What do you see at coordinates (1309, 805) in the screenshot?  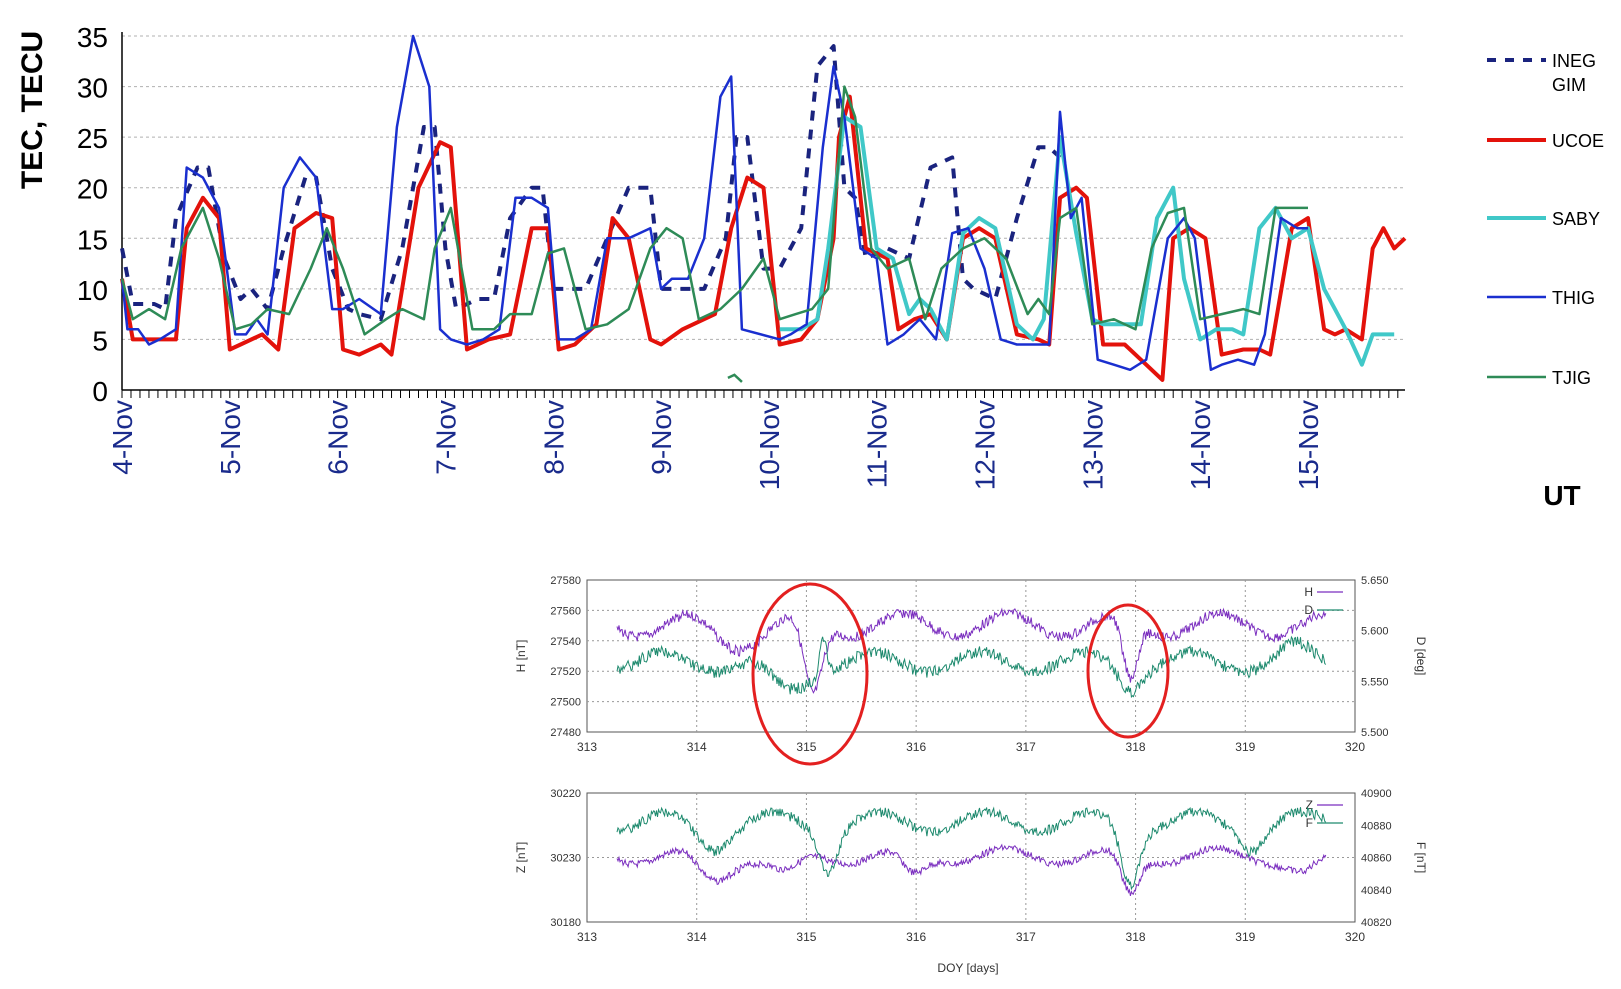 I see `mag-legend-label: Z` at bounding box center [1309, 805].